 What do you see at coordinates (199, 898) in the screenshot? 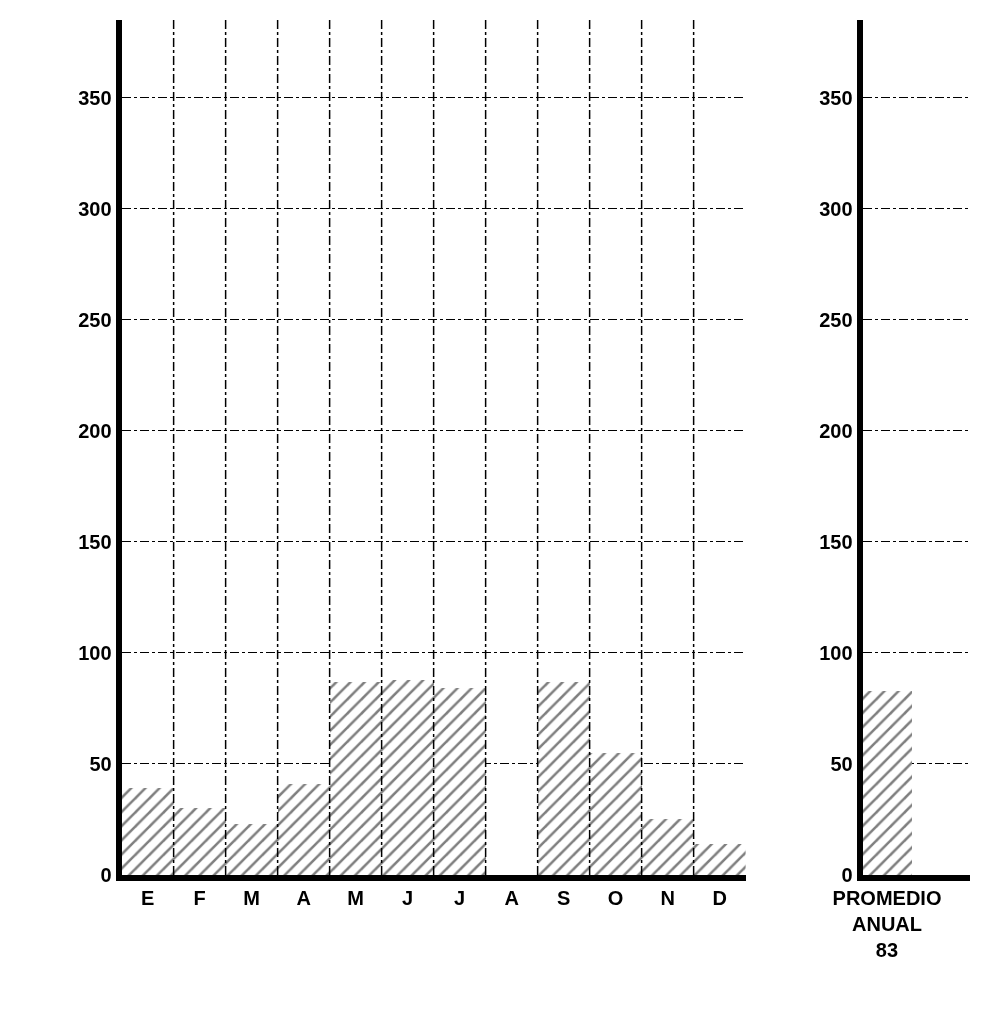
I see `x-tick-label: F` at bounding box center [199, 898].